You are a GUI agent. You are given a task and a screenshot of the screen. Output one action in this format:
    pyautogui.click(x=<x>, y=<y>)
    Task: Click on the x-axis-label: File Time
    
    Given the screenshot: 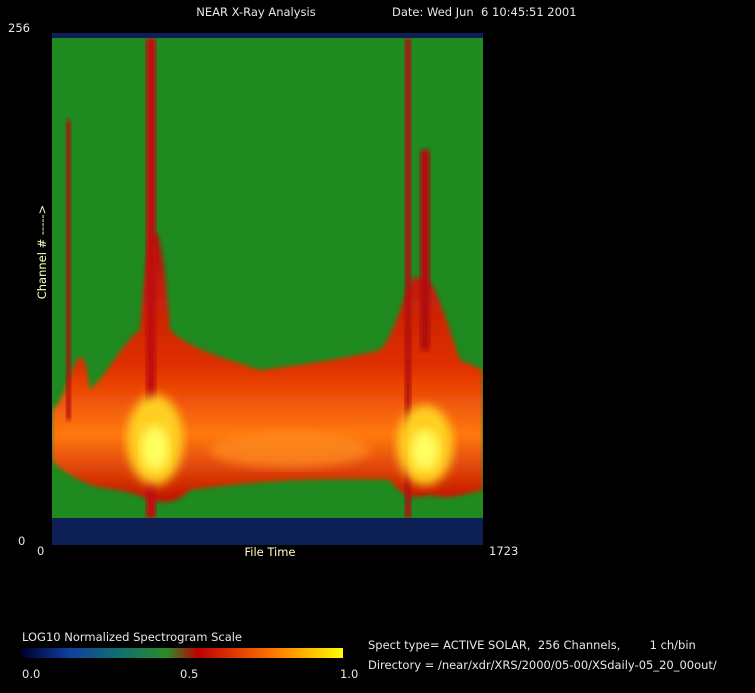 What is the action you would take?
    pyautogui.click(x=269, y=552)
    